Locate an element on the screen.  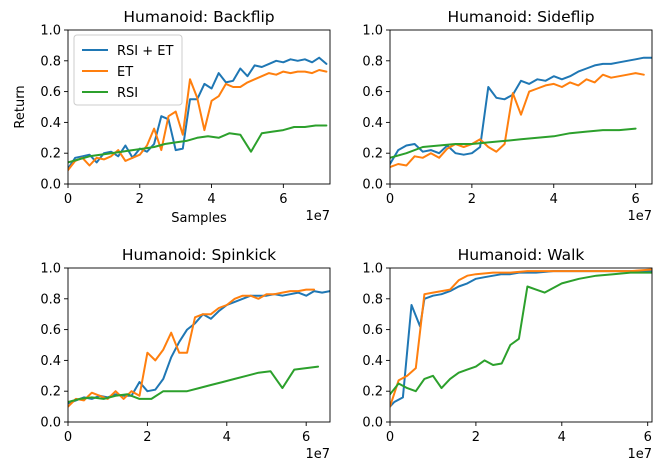
legend: RSI + ET ET RSI is located at coordinates (128, 70).